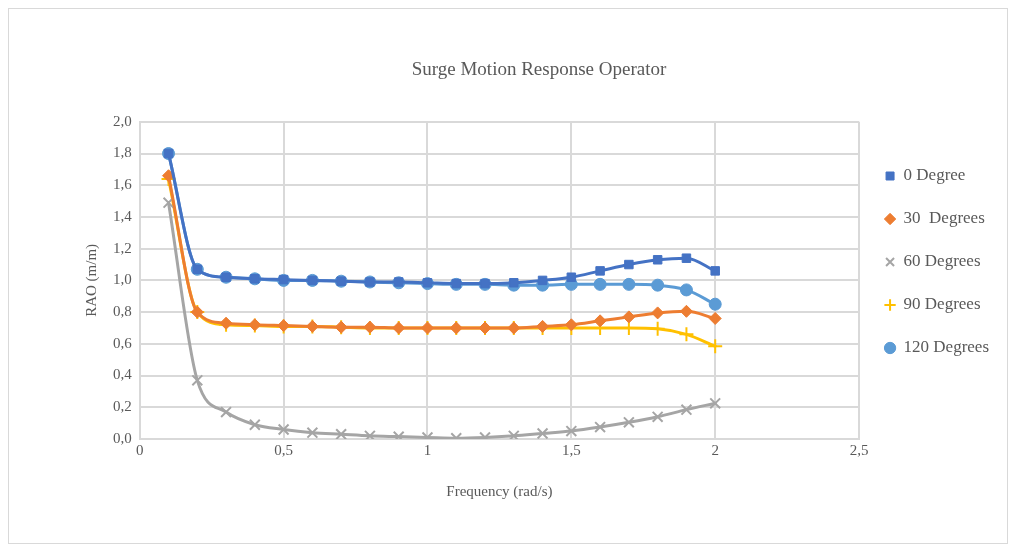  I want to click on y-tick-label: 1,6, so click(123, 184).